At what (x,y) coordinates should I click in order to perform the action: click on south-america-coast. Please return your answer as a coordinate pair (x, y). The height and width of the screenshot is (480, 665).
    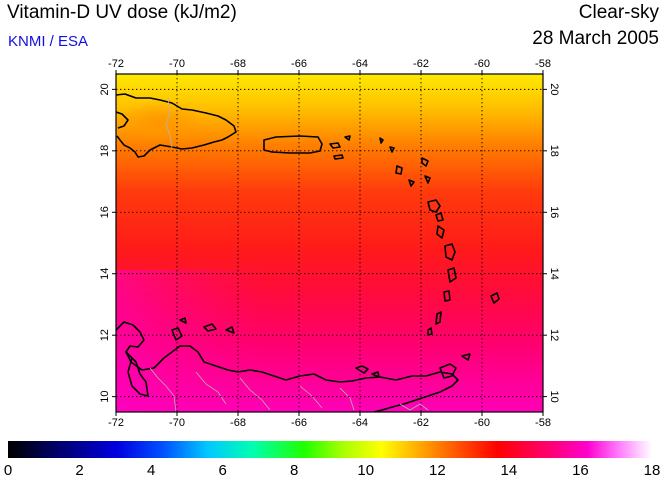
    Looking at the image, I should click on (287, 366).